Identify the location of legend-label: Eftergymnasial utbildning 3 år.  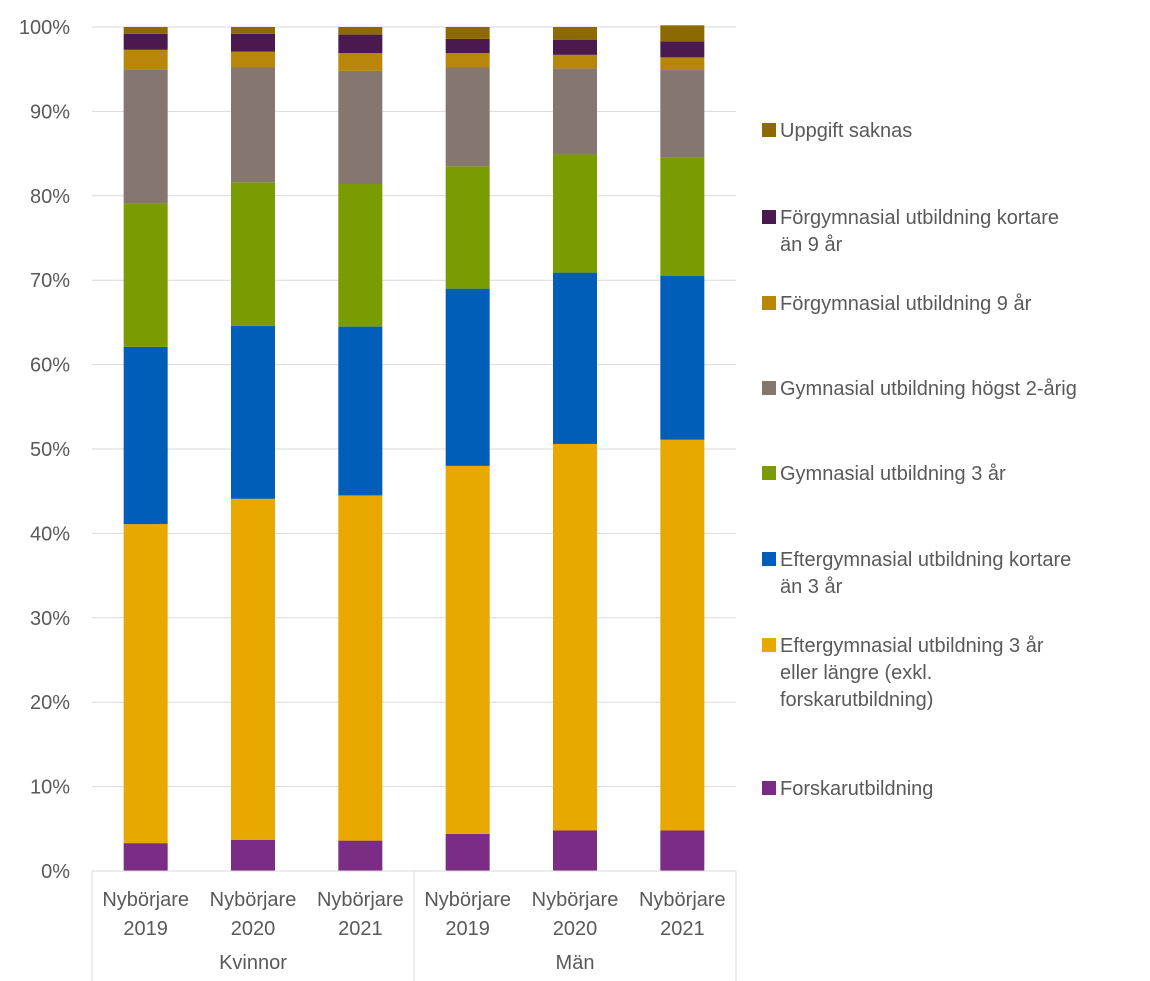
(912, 646).